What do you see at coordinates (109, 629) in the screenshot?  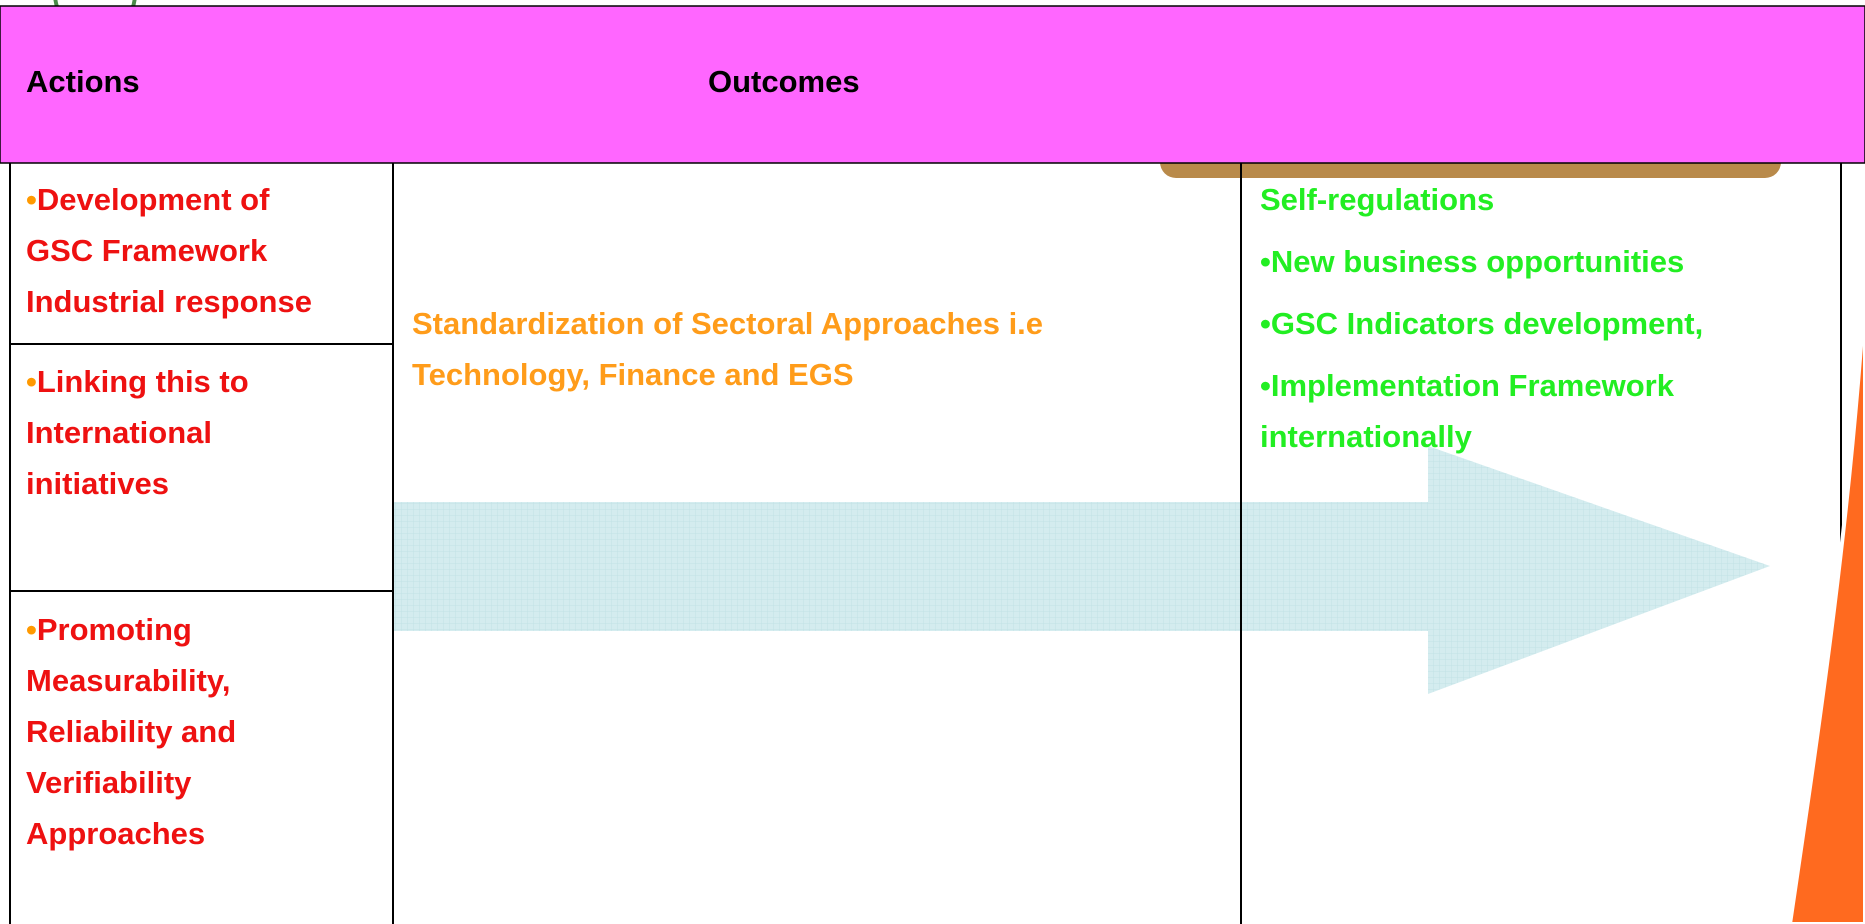 I see `action-line: Promoting` at bounding box center [109, 629].